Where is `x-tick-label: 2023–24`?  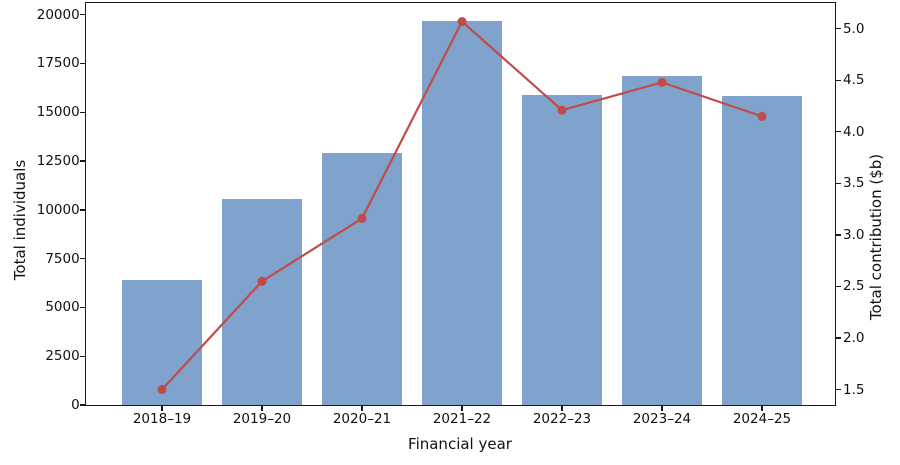 x-tick-label: 2023–24 is located at coordinates (662, 419).